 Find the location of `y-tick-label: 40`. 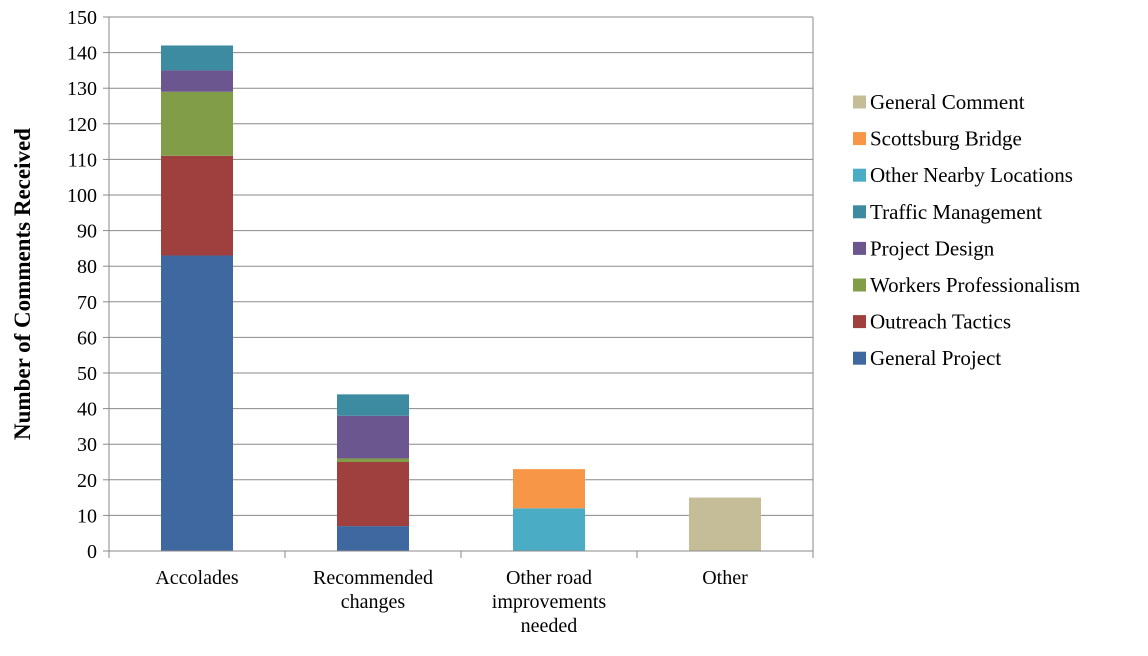

y-tick-label: 40 is located at coordinates (87, 410).